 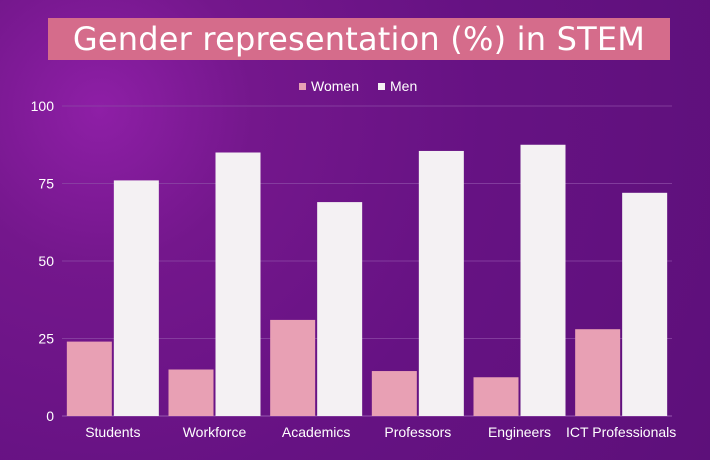 I want to click on y-tick-label: 0, so click(x=50, y=416).